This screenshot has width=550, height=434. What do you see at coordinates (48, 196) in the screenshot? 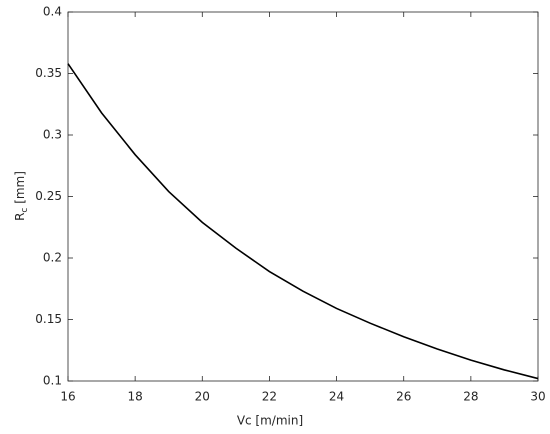
I see `y-tick-label: 0.25` at bounding box center [48, 196].